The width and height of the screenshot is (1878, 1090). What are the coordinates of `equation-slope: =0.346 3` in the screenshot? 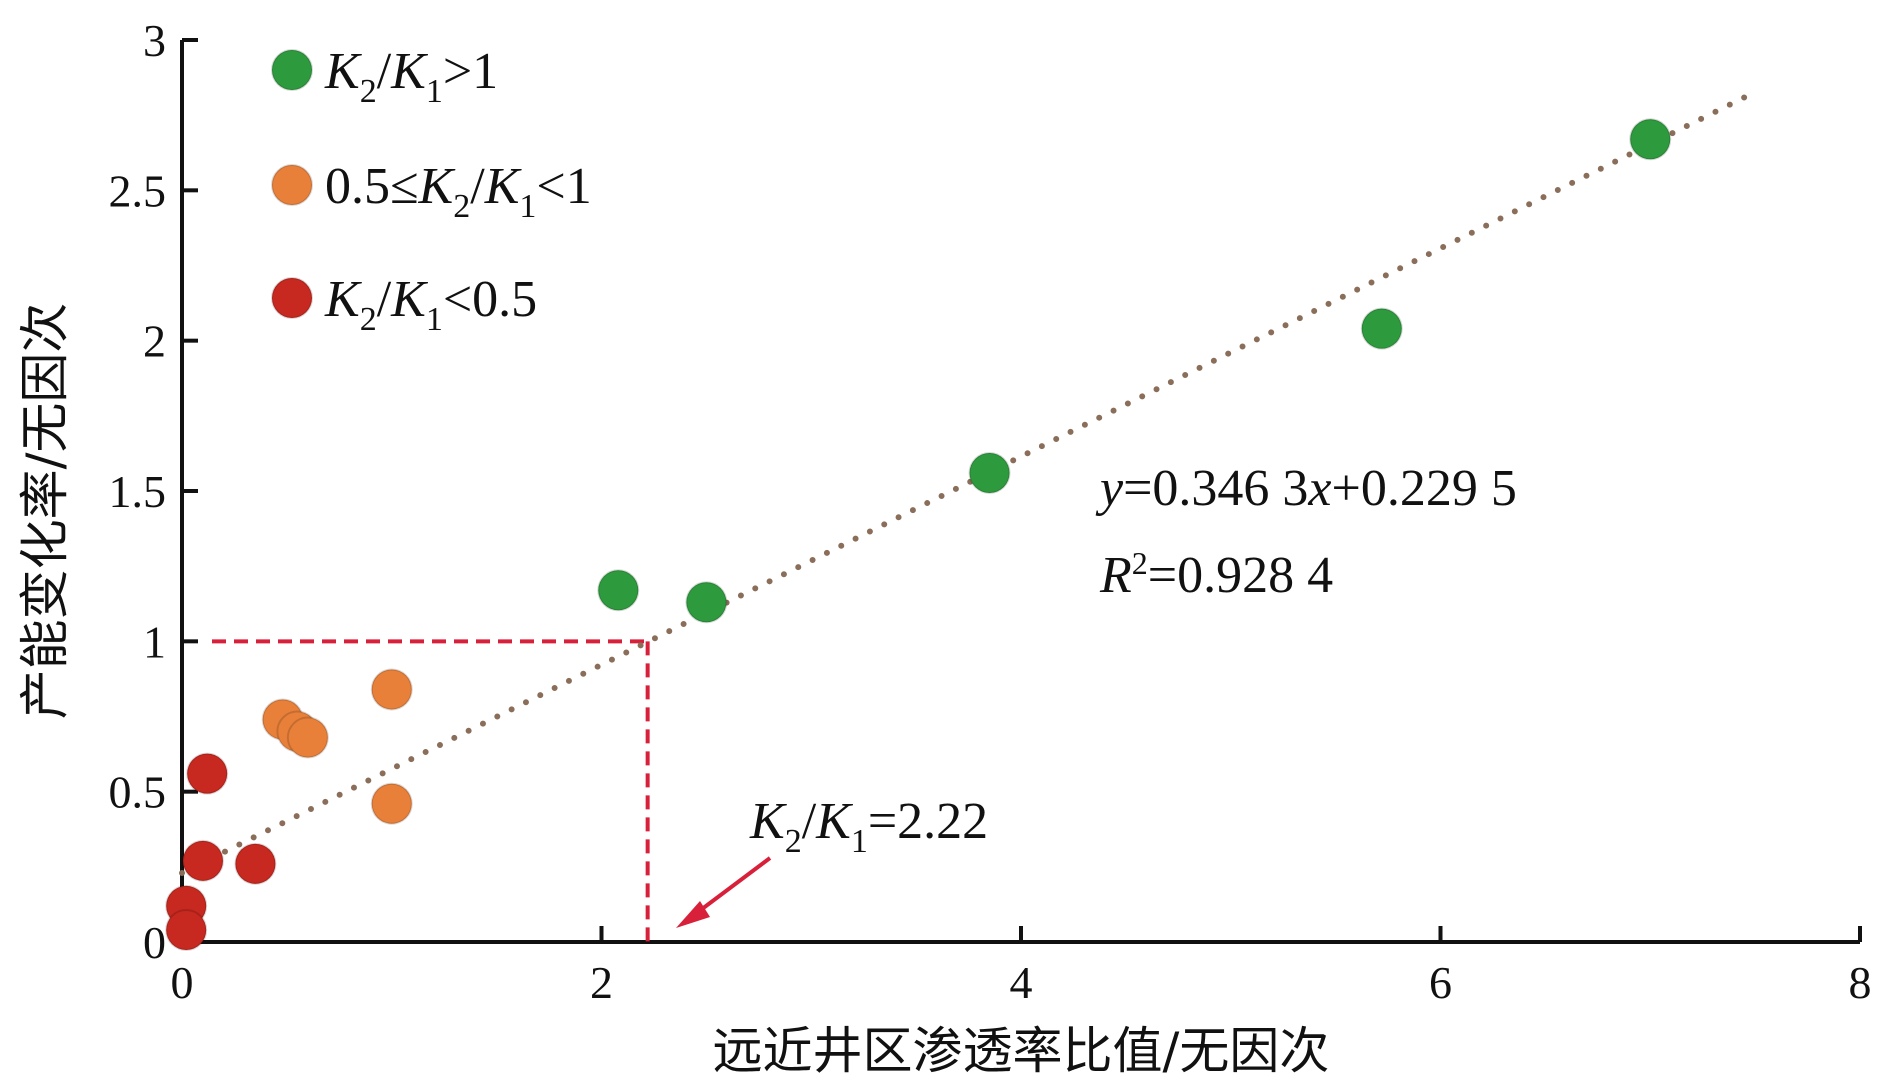 It's located at (1215, 488).